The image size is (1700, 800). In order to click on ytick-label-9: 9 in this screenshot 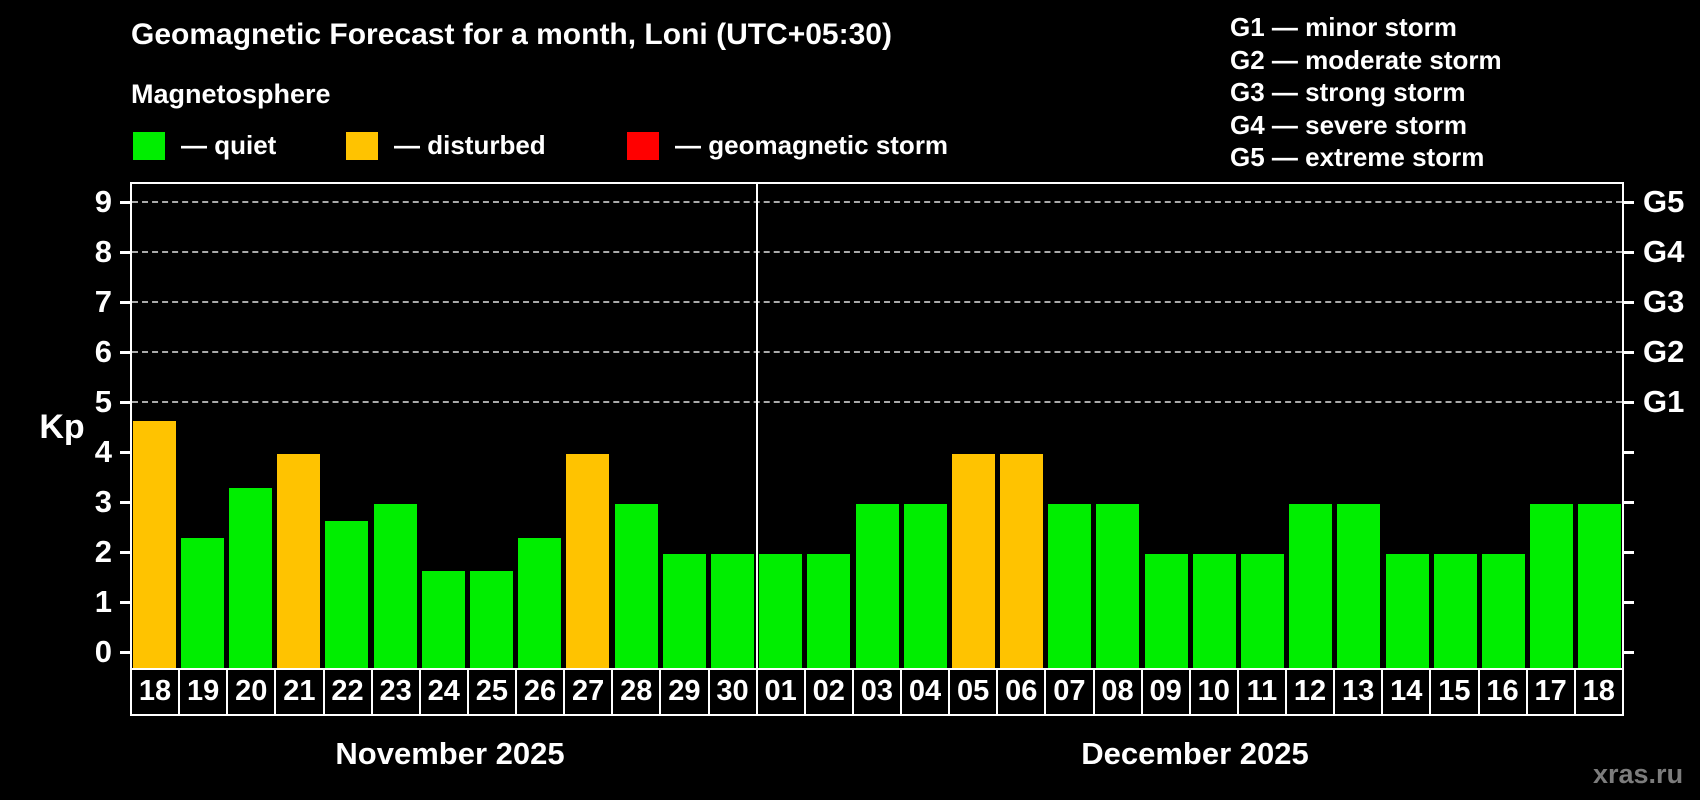, I will do `click(103, 201)`.